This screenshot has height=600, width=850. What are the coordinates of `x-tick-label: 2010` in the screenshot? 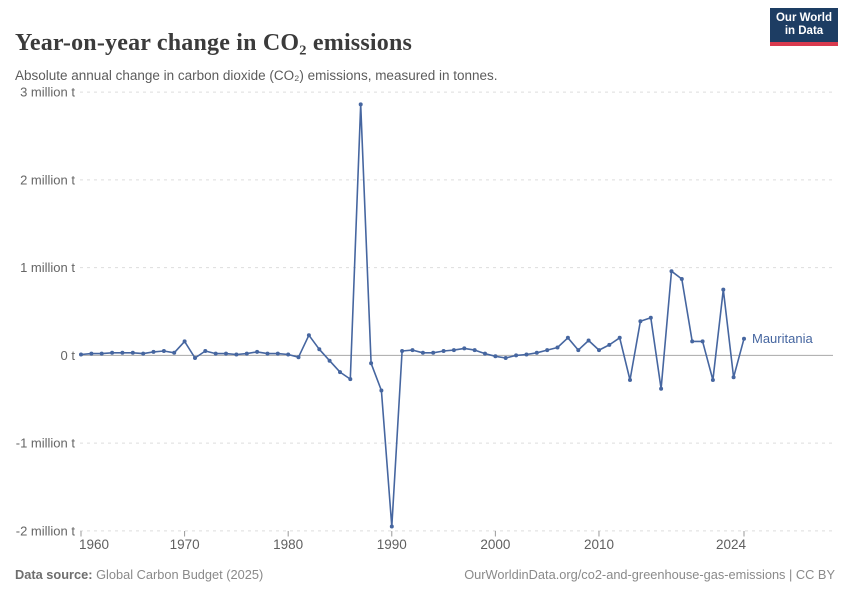 It's located at (599, 544).